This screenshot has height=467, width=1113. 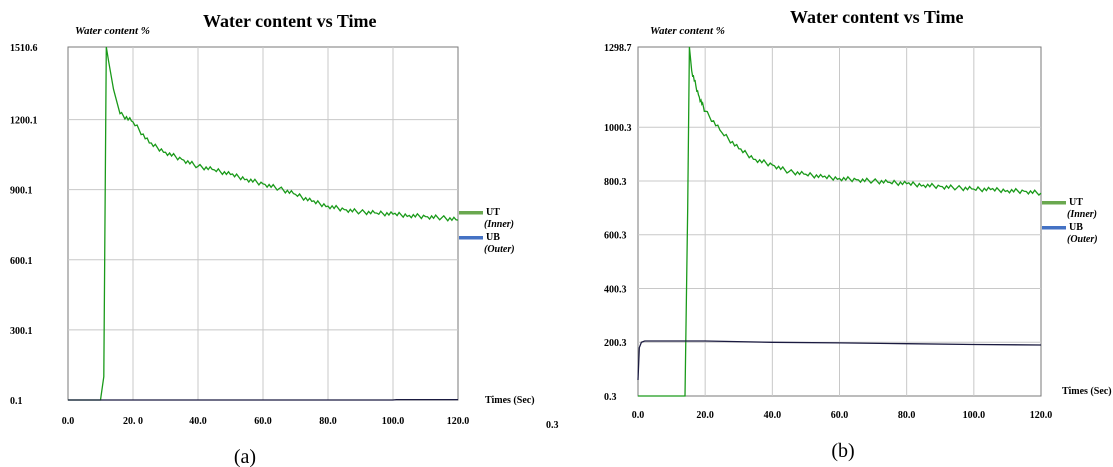 What do you see at coordinates (245, 456) in the screenshot?
I see `panel-caption: (a)` at bounding box center [245, 456].